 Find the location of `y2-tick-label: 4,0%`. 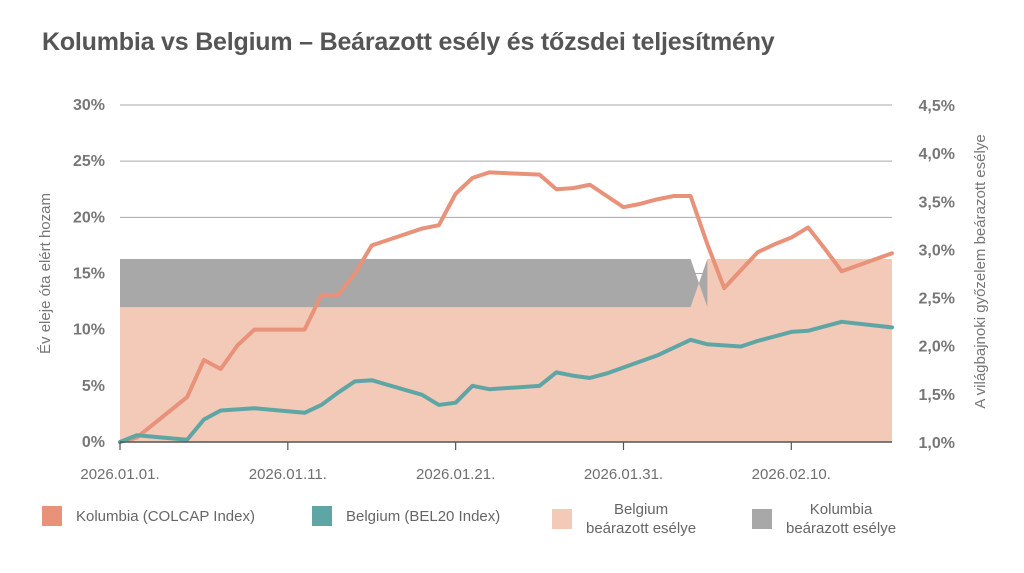

y2-tick-label: 4,0% is located at coordinates (937, 154).